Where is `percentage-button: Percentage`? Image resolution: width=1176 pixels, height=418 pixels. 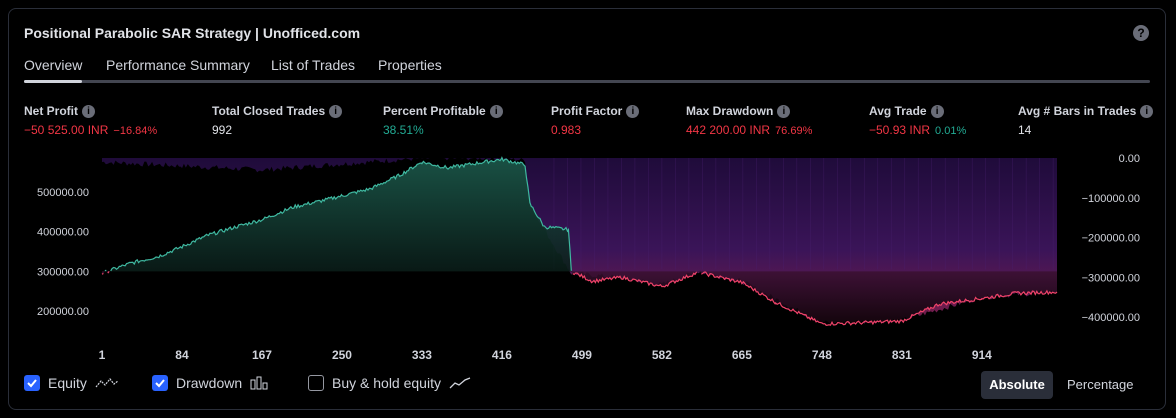
percentage-button: Percentage is located at coordinates (1100, 384).